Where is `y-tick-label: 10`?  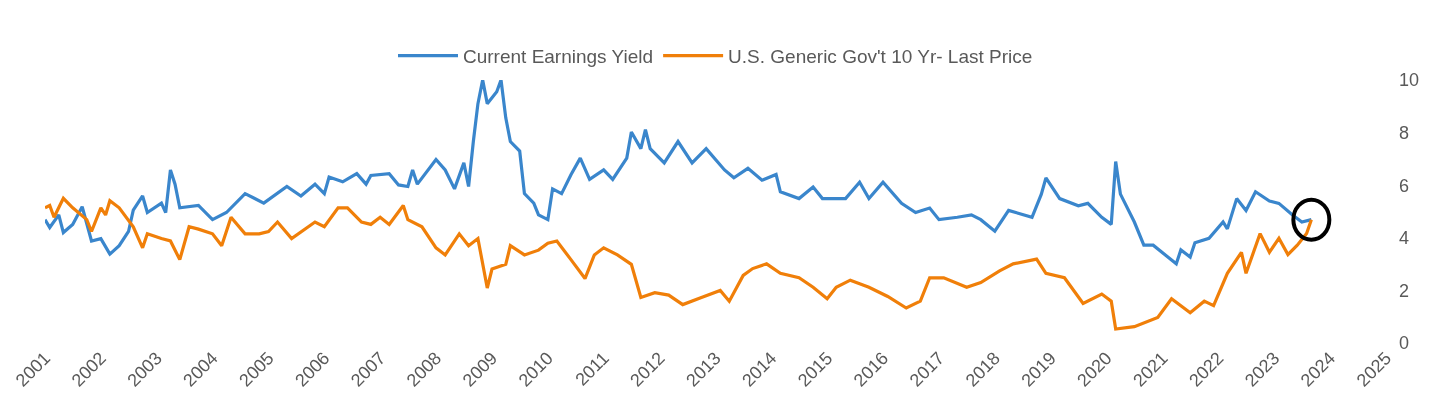 y-tick-label: 10 is located at coordinates (1409, 80).